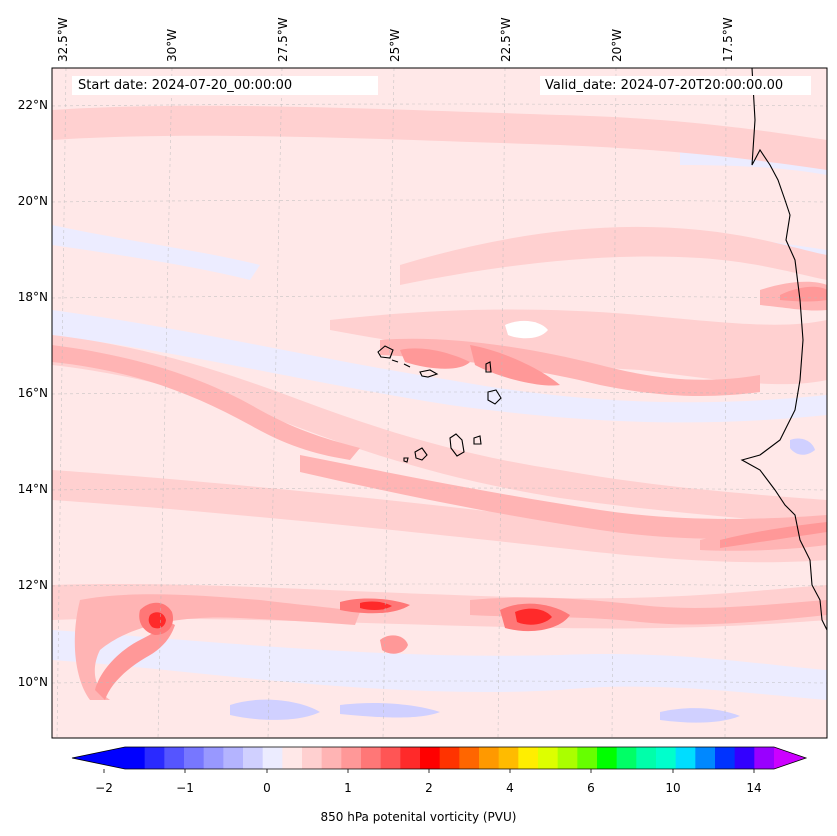  What do you see at coordinates (429, 788) in the screenshot?
I see `colorbar-tick-label: 2` at bounding box center [429, 788].